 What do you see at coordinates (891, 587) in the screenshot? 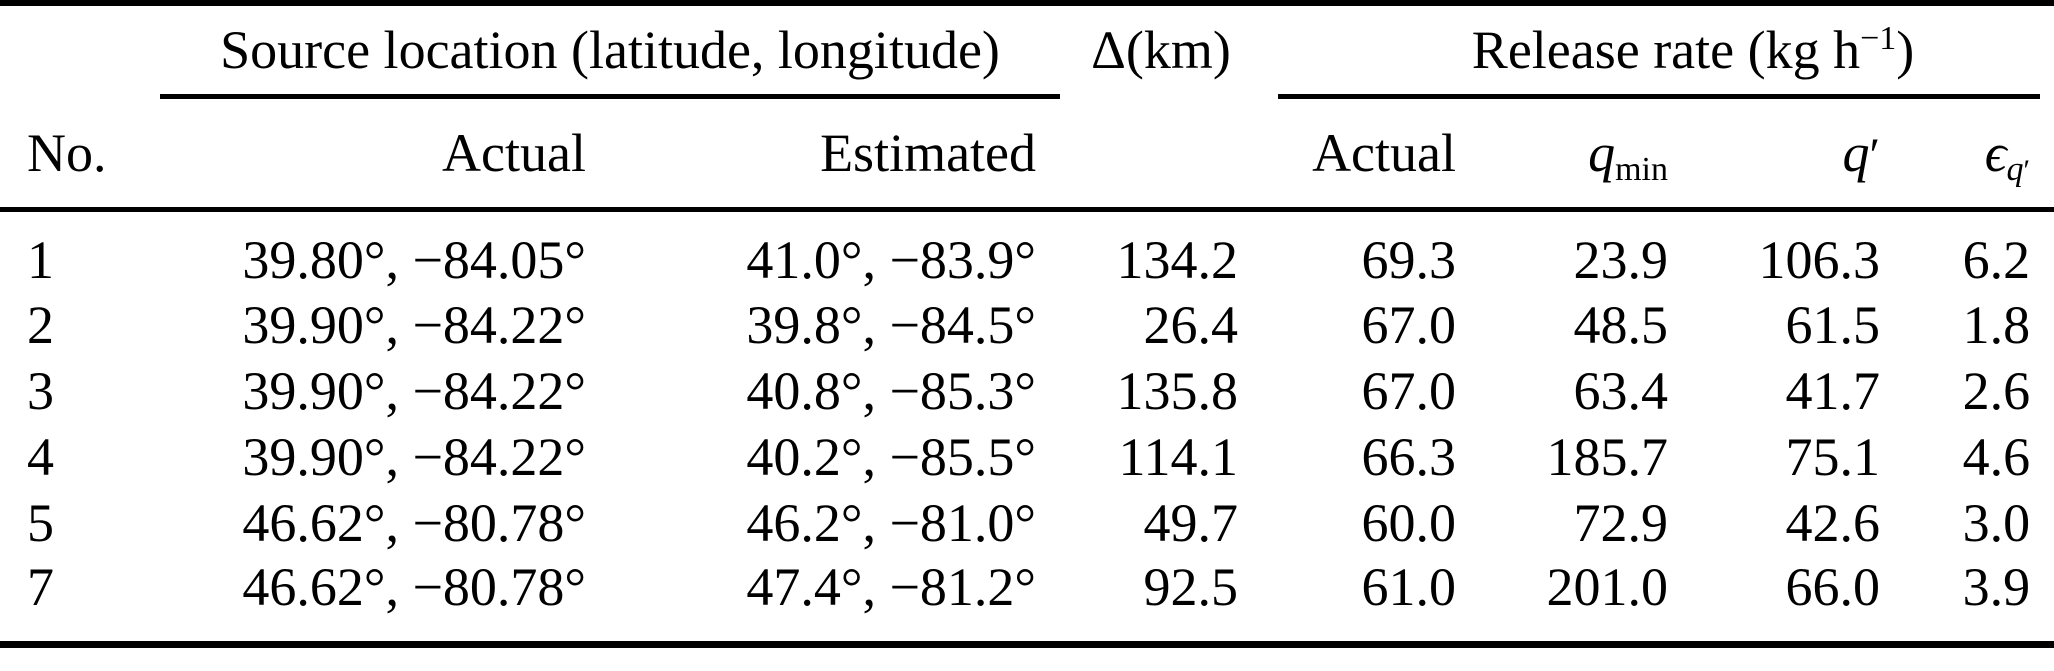
I see `estimated-location-cell: 47.4°, −81.2°` at bounding box center [891, 587].